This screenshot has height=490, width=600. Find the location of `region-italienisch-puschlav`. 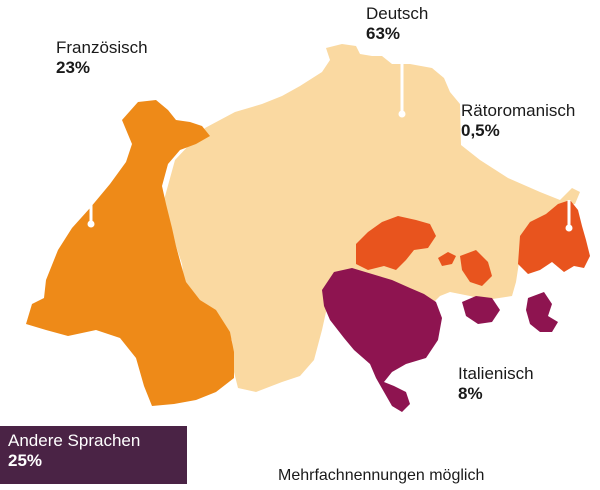

region-italienisch-puschlav is located at coordinates (542, 312).